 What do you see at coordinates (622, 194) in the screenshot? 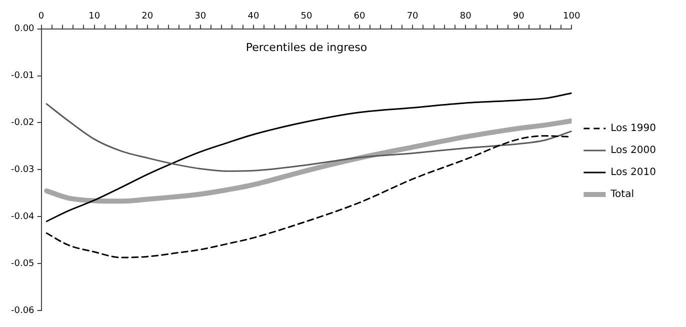
I see `legend-label: Total` at bounding box center [622, 194].